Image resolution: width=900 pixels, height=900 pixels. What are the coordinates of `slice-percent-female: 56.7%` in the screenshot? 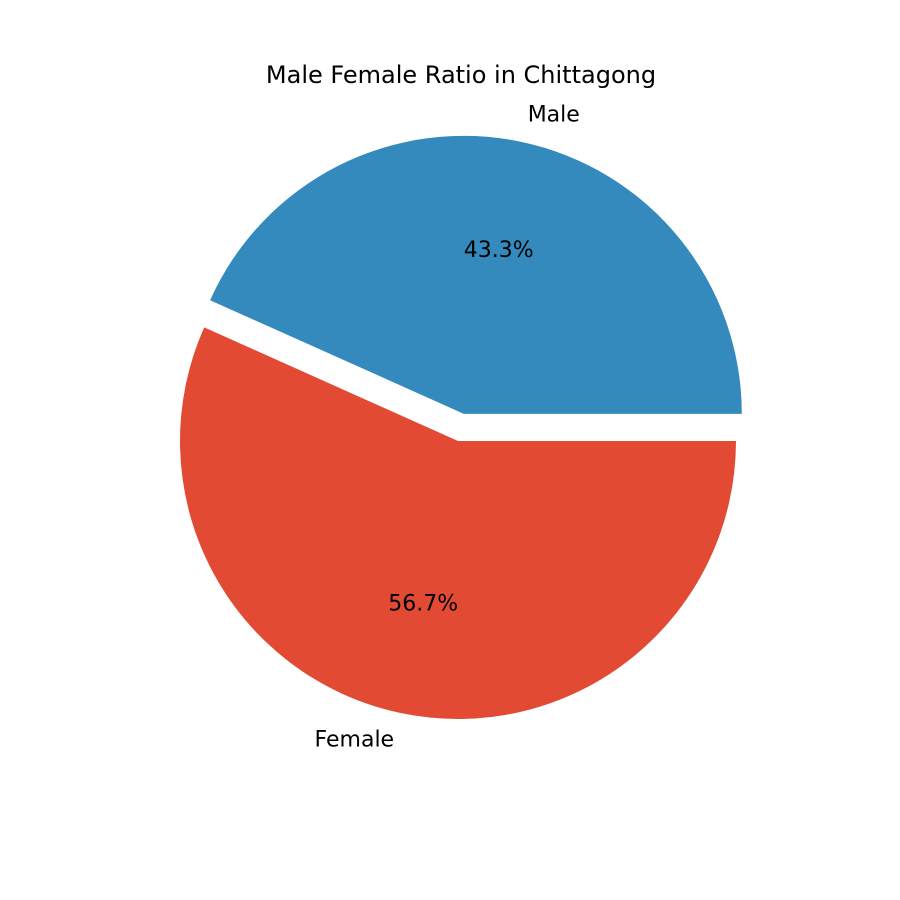 It's located at (423, 604).